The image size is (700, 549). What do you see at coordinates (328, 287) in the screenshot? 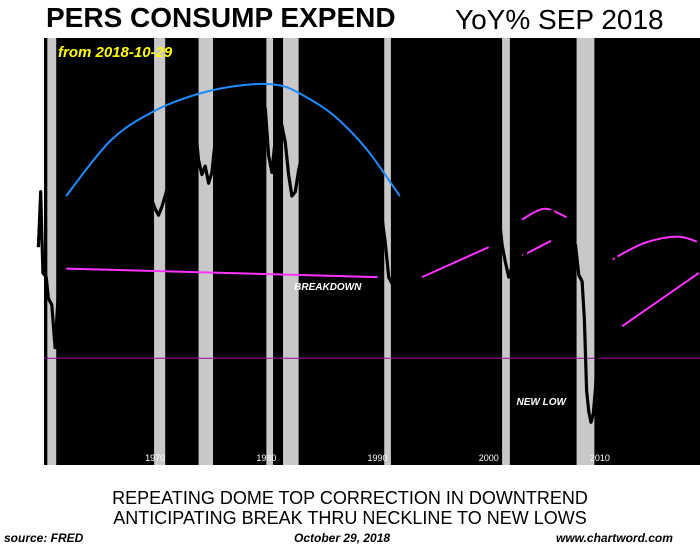
I see `annotation-label: BREAKDOWN` at bounding box center [328, 287].